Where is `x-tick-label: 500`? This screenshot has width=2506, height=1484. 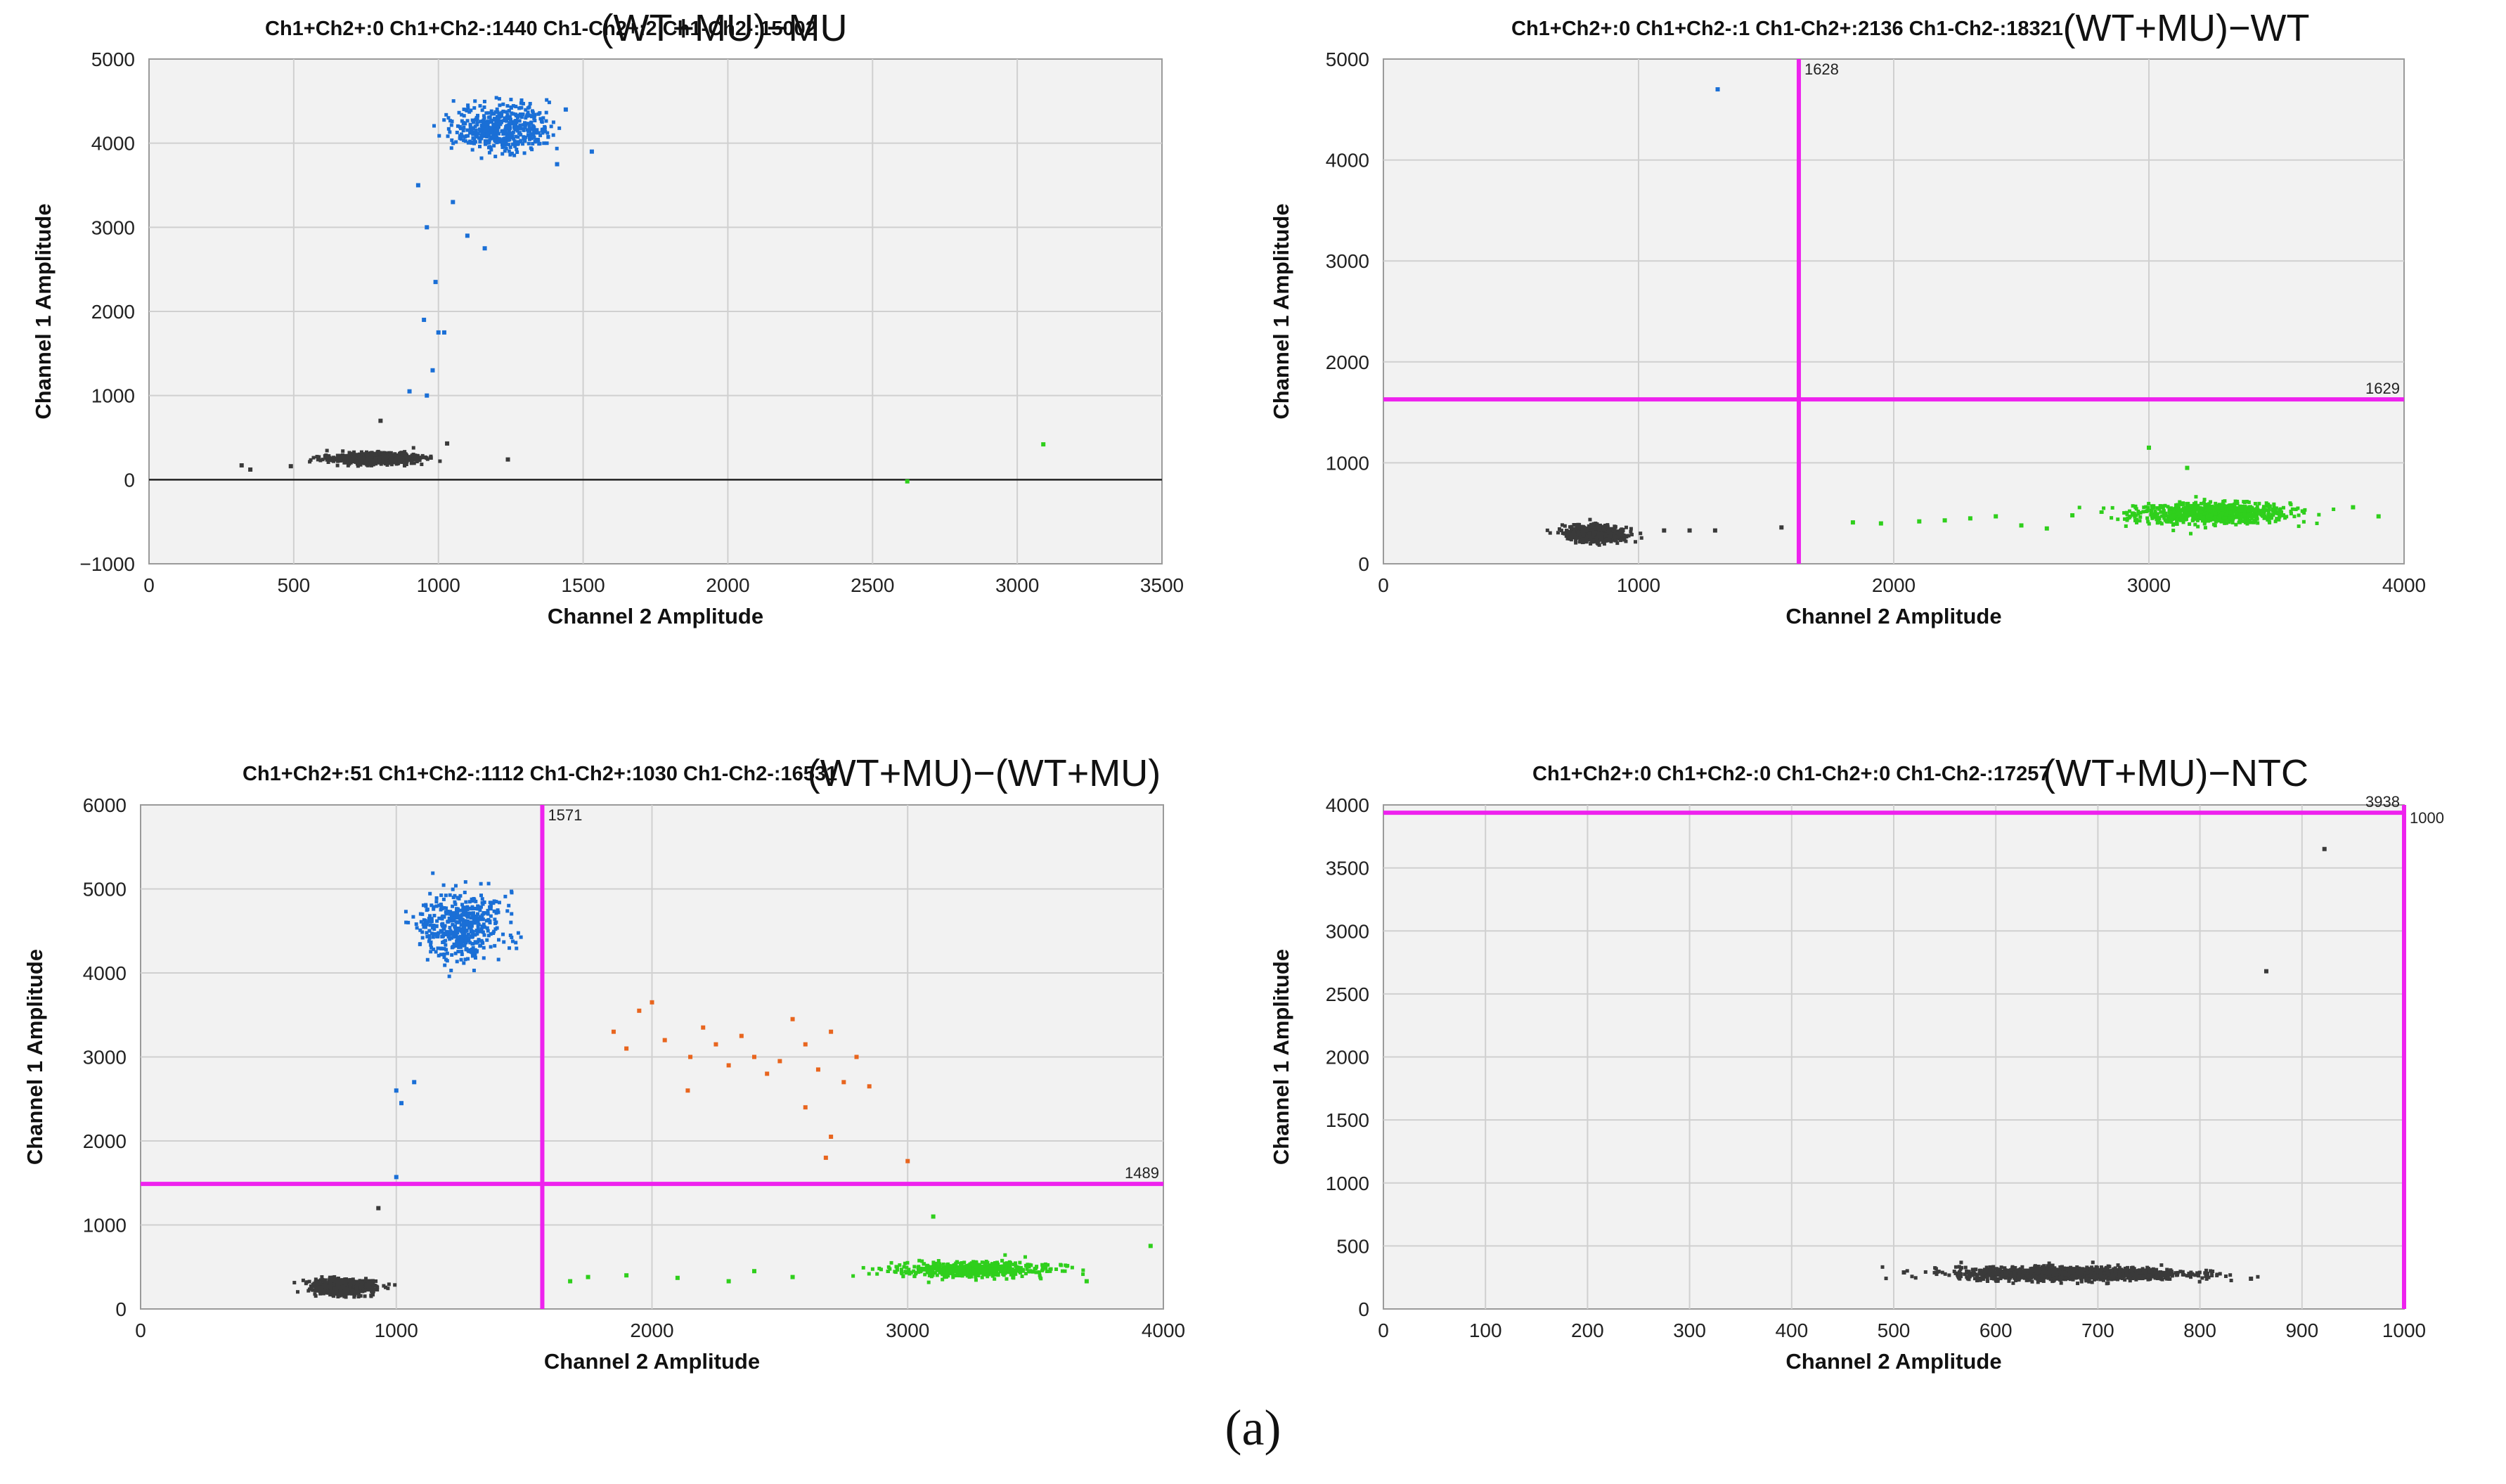
x-tick-label: 500 is located at coordinates (293, 585).